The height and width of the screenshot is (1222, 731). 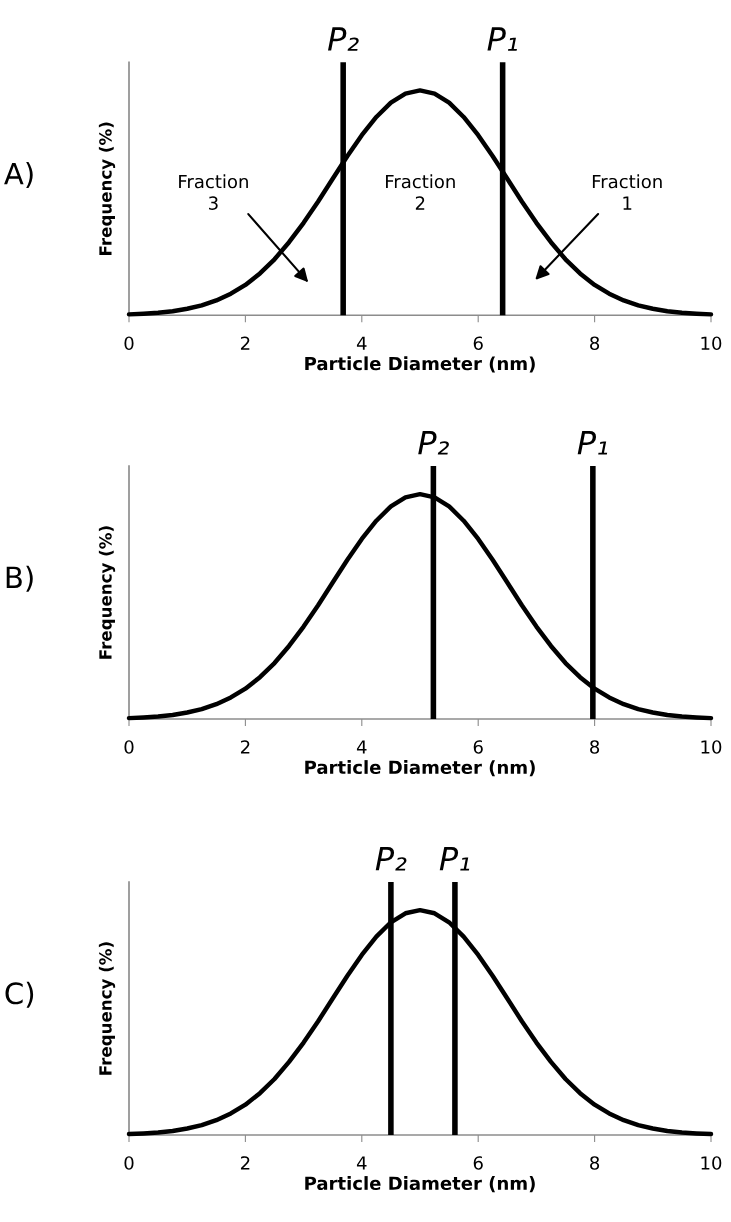 I want to click on text: C), so click(x=19, y=994).